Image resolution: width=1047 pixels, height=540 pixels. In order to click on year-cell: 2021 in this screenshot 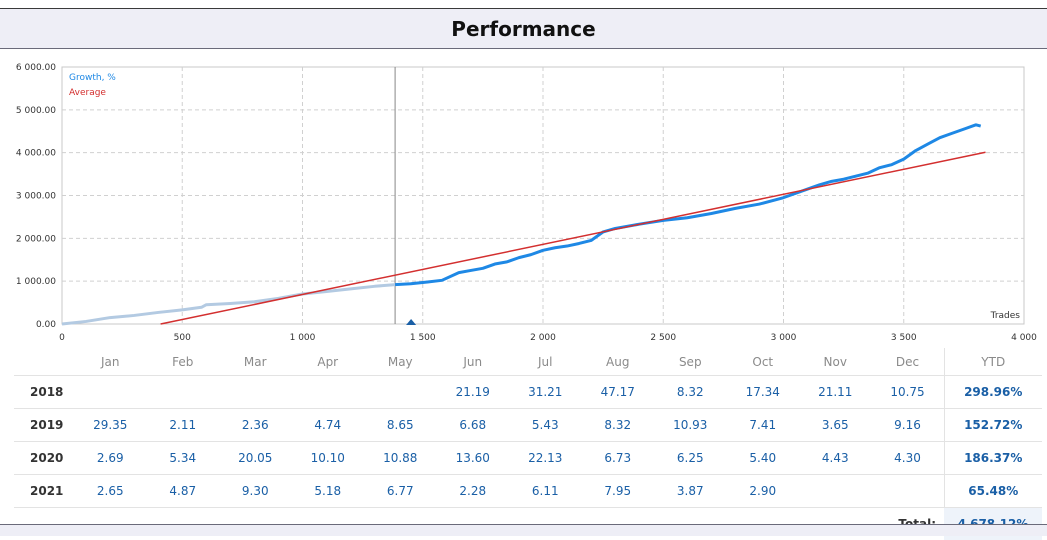, I will do `click(44, 491)`.